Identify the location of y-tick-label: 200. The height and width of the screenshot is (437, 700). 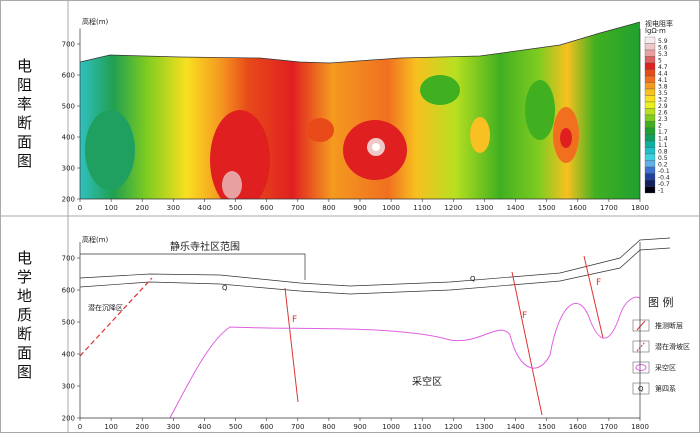
(68, 200).